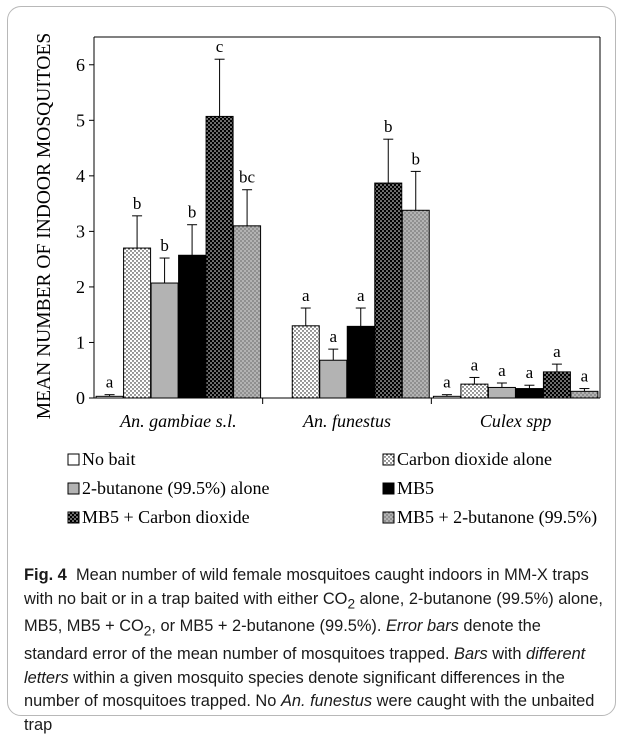 The width and height of the screenshot is (625, 737). What do you see at coordinates (175, 488) in the screenshot?
I see `legend-label: 2-butanone (99.5%) alone` at bounding box center [175, 488].